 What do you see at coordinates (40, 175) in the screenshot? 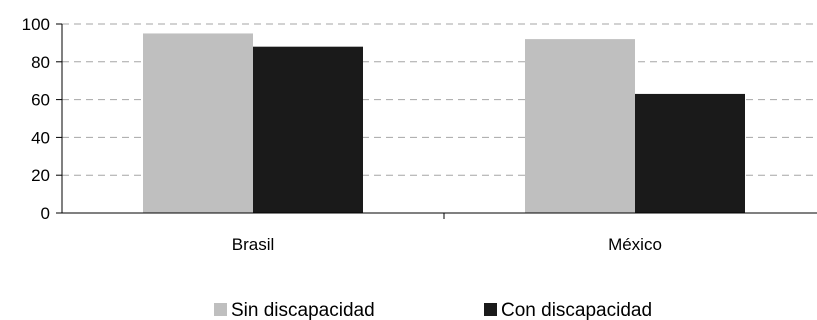
I see `y-tick-label: 20` at bounding box center [40, 175].